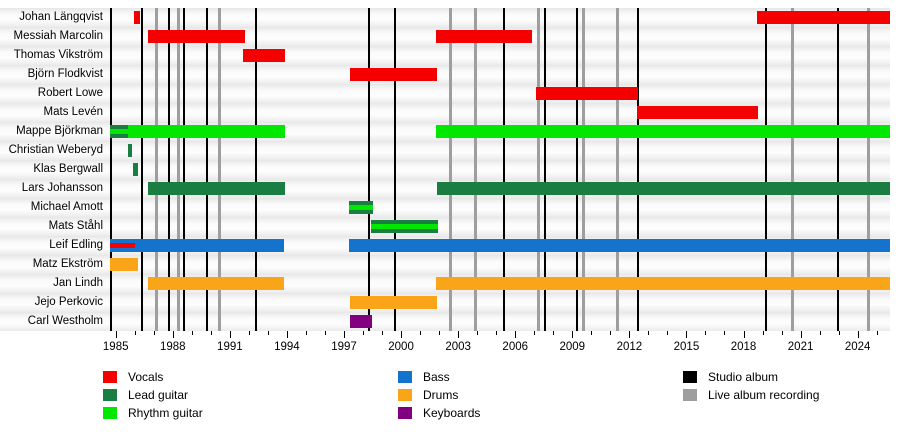 The width and height of the screenshot is (900, 440). What do you see at coordinates (619, 245) in the screenshot?
I see `bar-bass` at bounding box center [619, 245].